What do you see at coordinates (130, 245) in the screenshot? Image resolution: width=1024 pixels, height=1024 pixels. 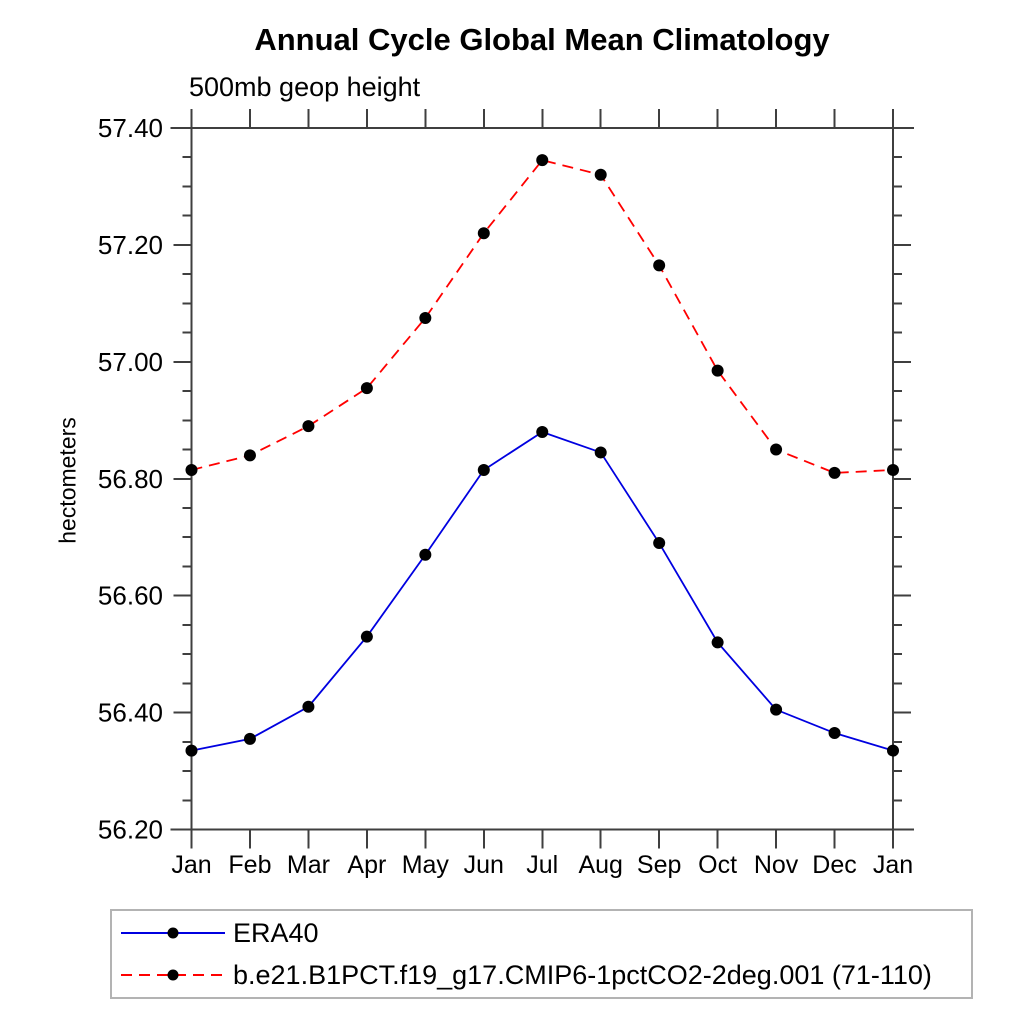 I see `y-tick-label: 57.20` at bounding box center [130, 245].